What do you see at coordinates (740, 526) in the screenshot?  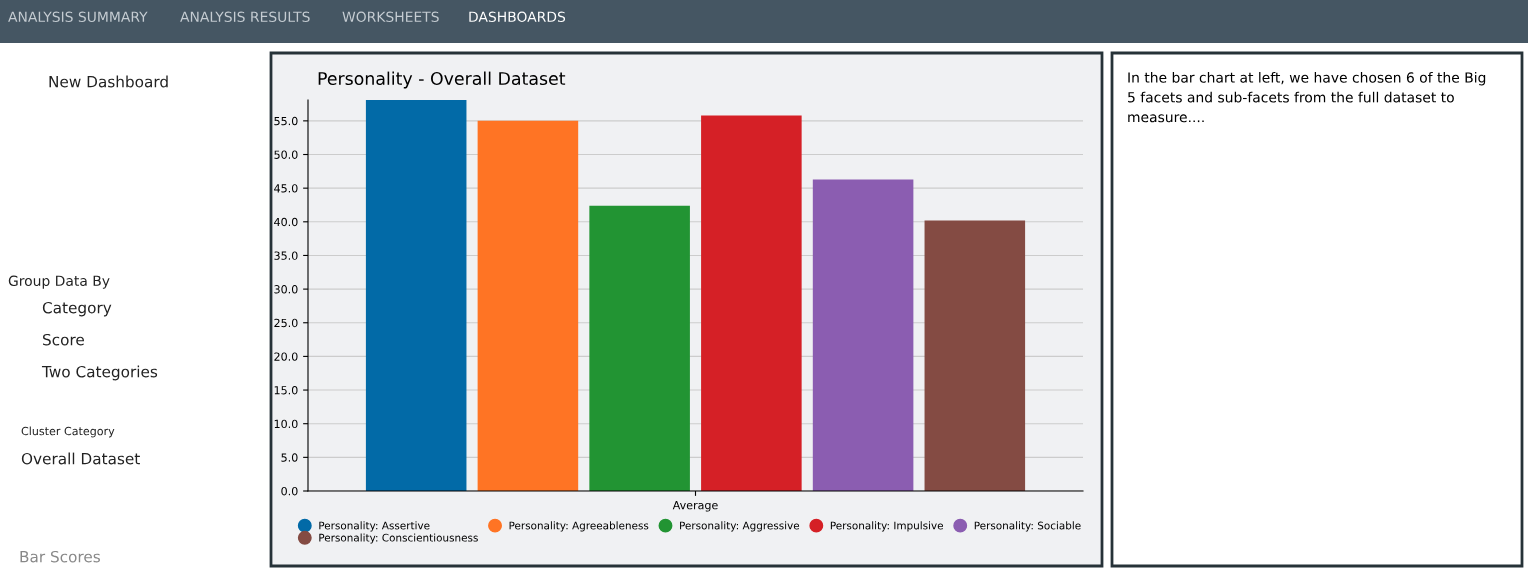 I see `legend-label: Personality: Aggressive` at bounding box center [740, 526].